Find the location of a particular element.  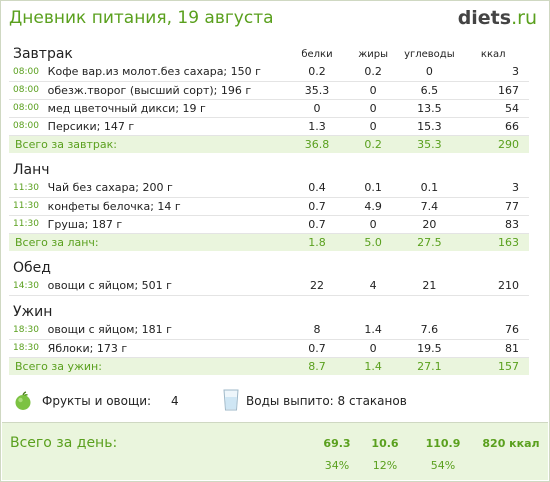

food-kcal: 77 is located at coordinates (493, 206).